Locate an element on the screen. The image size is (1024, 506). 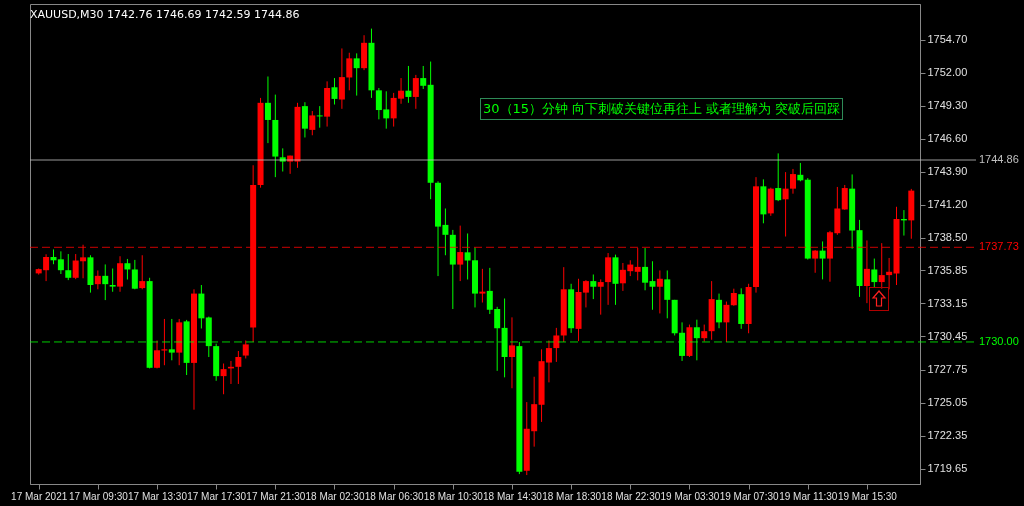
y-tick-label: 1752.00 is located at coordinates (947, 72).